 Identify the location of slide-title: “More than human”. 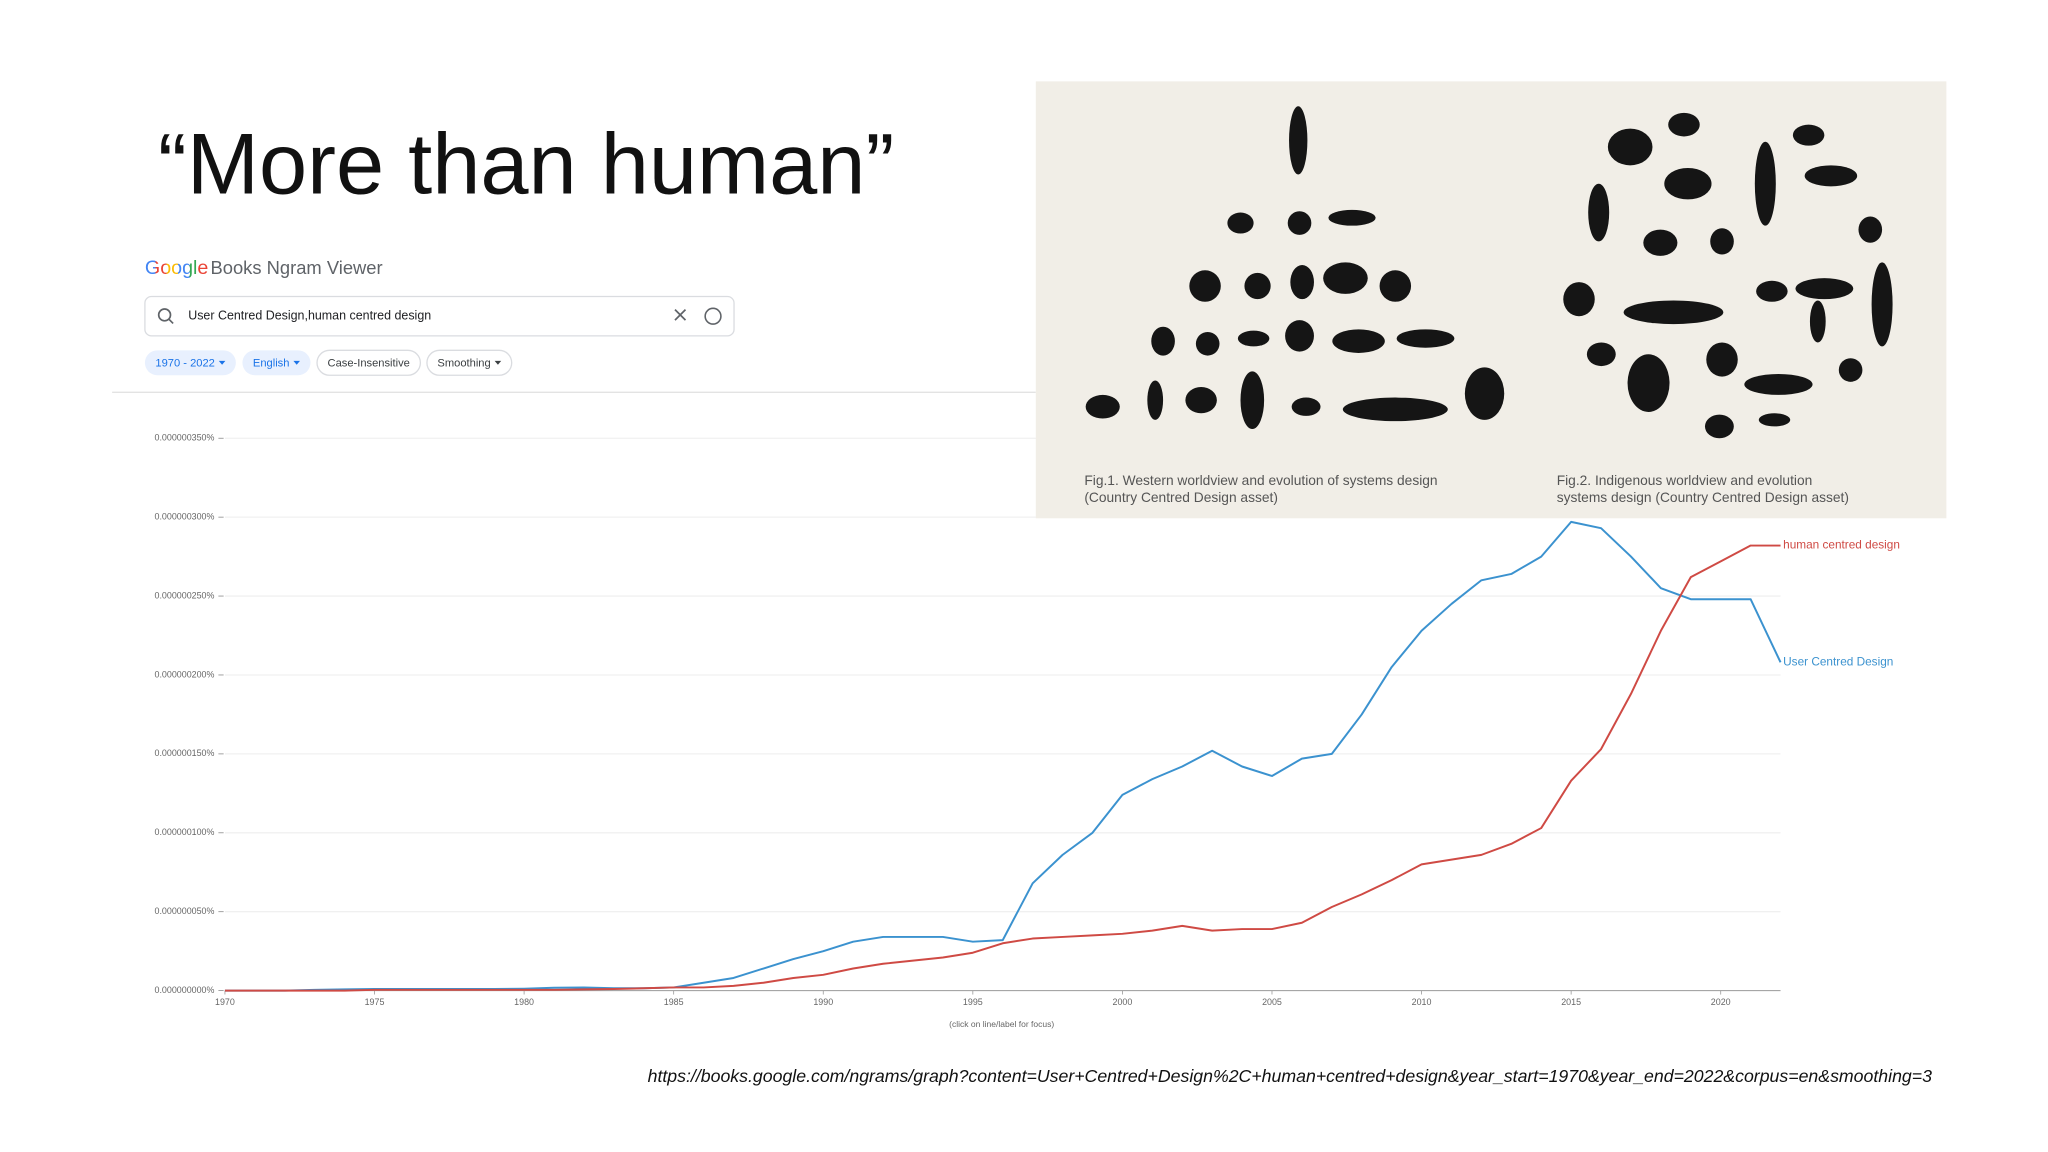
(526, 164).